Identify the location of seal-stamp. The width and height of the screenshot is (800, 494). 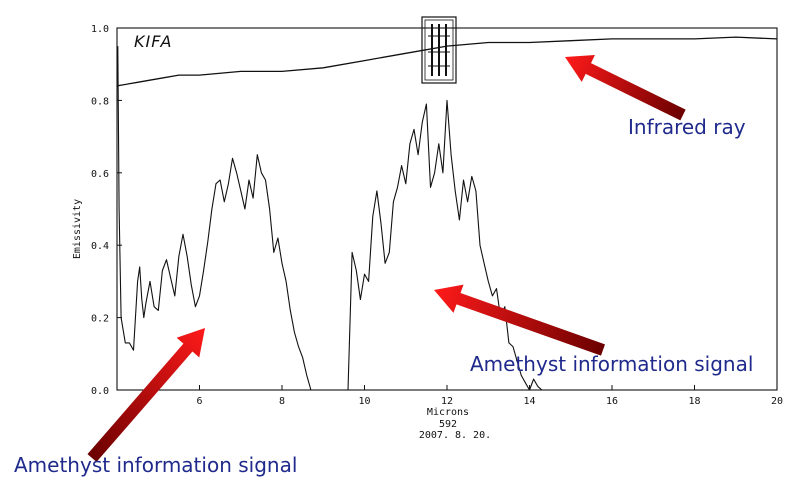
(439, 50).